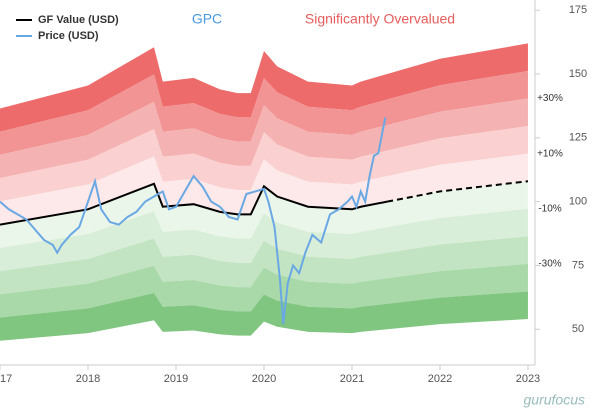 This screenshot has height=420, width=600. I want to click on band-label: -30%, so click(549, 264).